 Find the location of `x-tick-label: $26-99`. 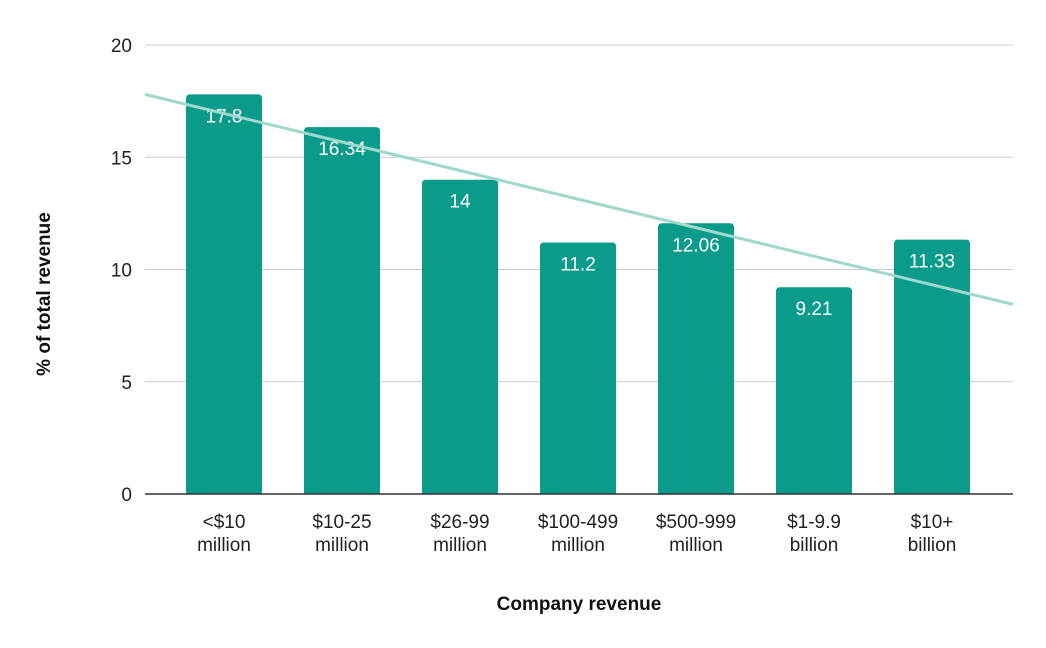

x-tick-label: $26-99 is located at coordinates (459, 522).